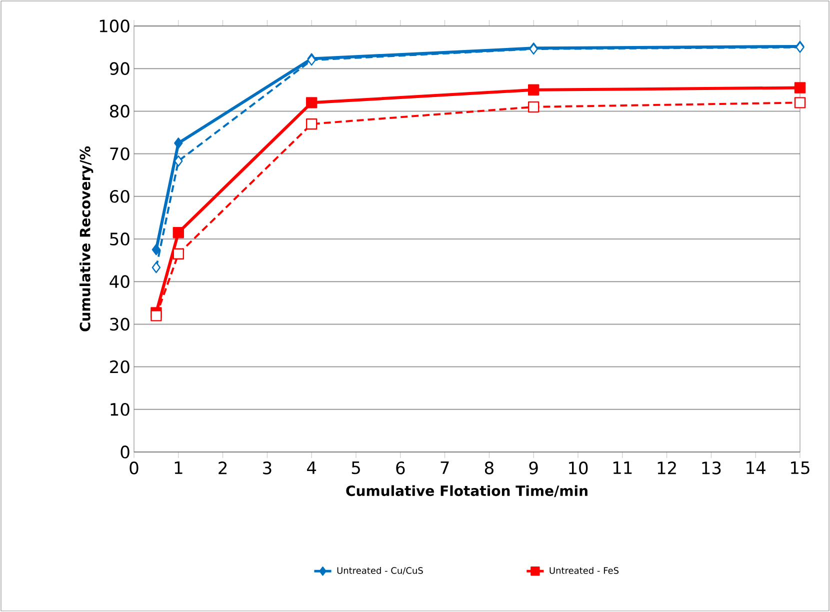  What do you see at coordinates (87, 239) in the screenshot?
I see `y-axis-title: Cumulative Recovery/%` at bounding box center [87, 239].